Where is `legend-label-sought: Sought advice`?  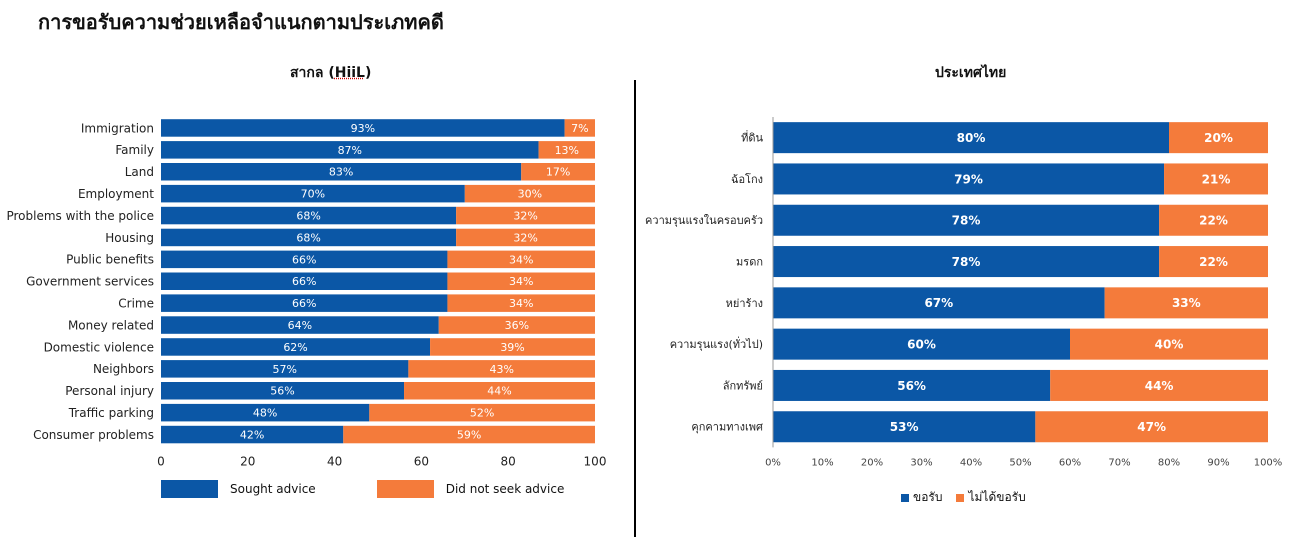
legend-label-sought: Sought advice is located at coordinates (273, 489).